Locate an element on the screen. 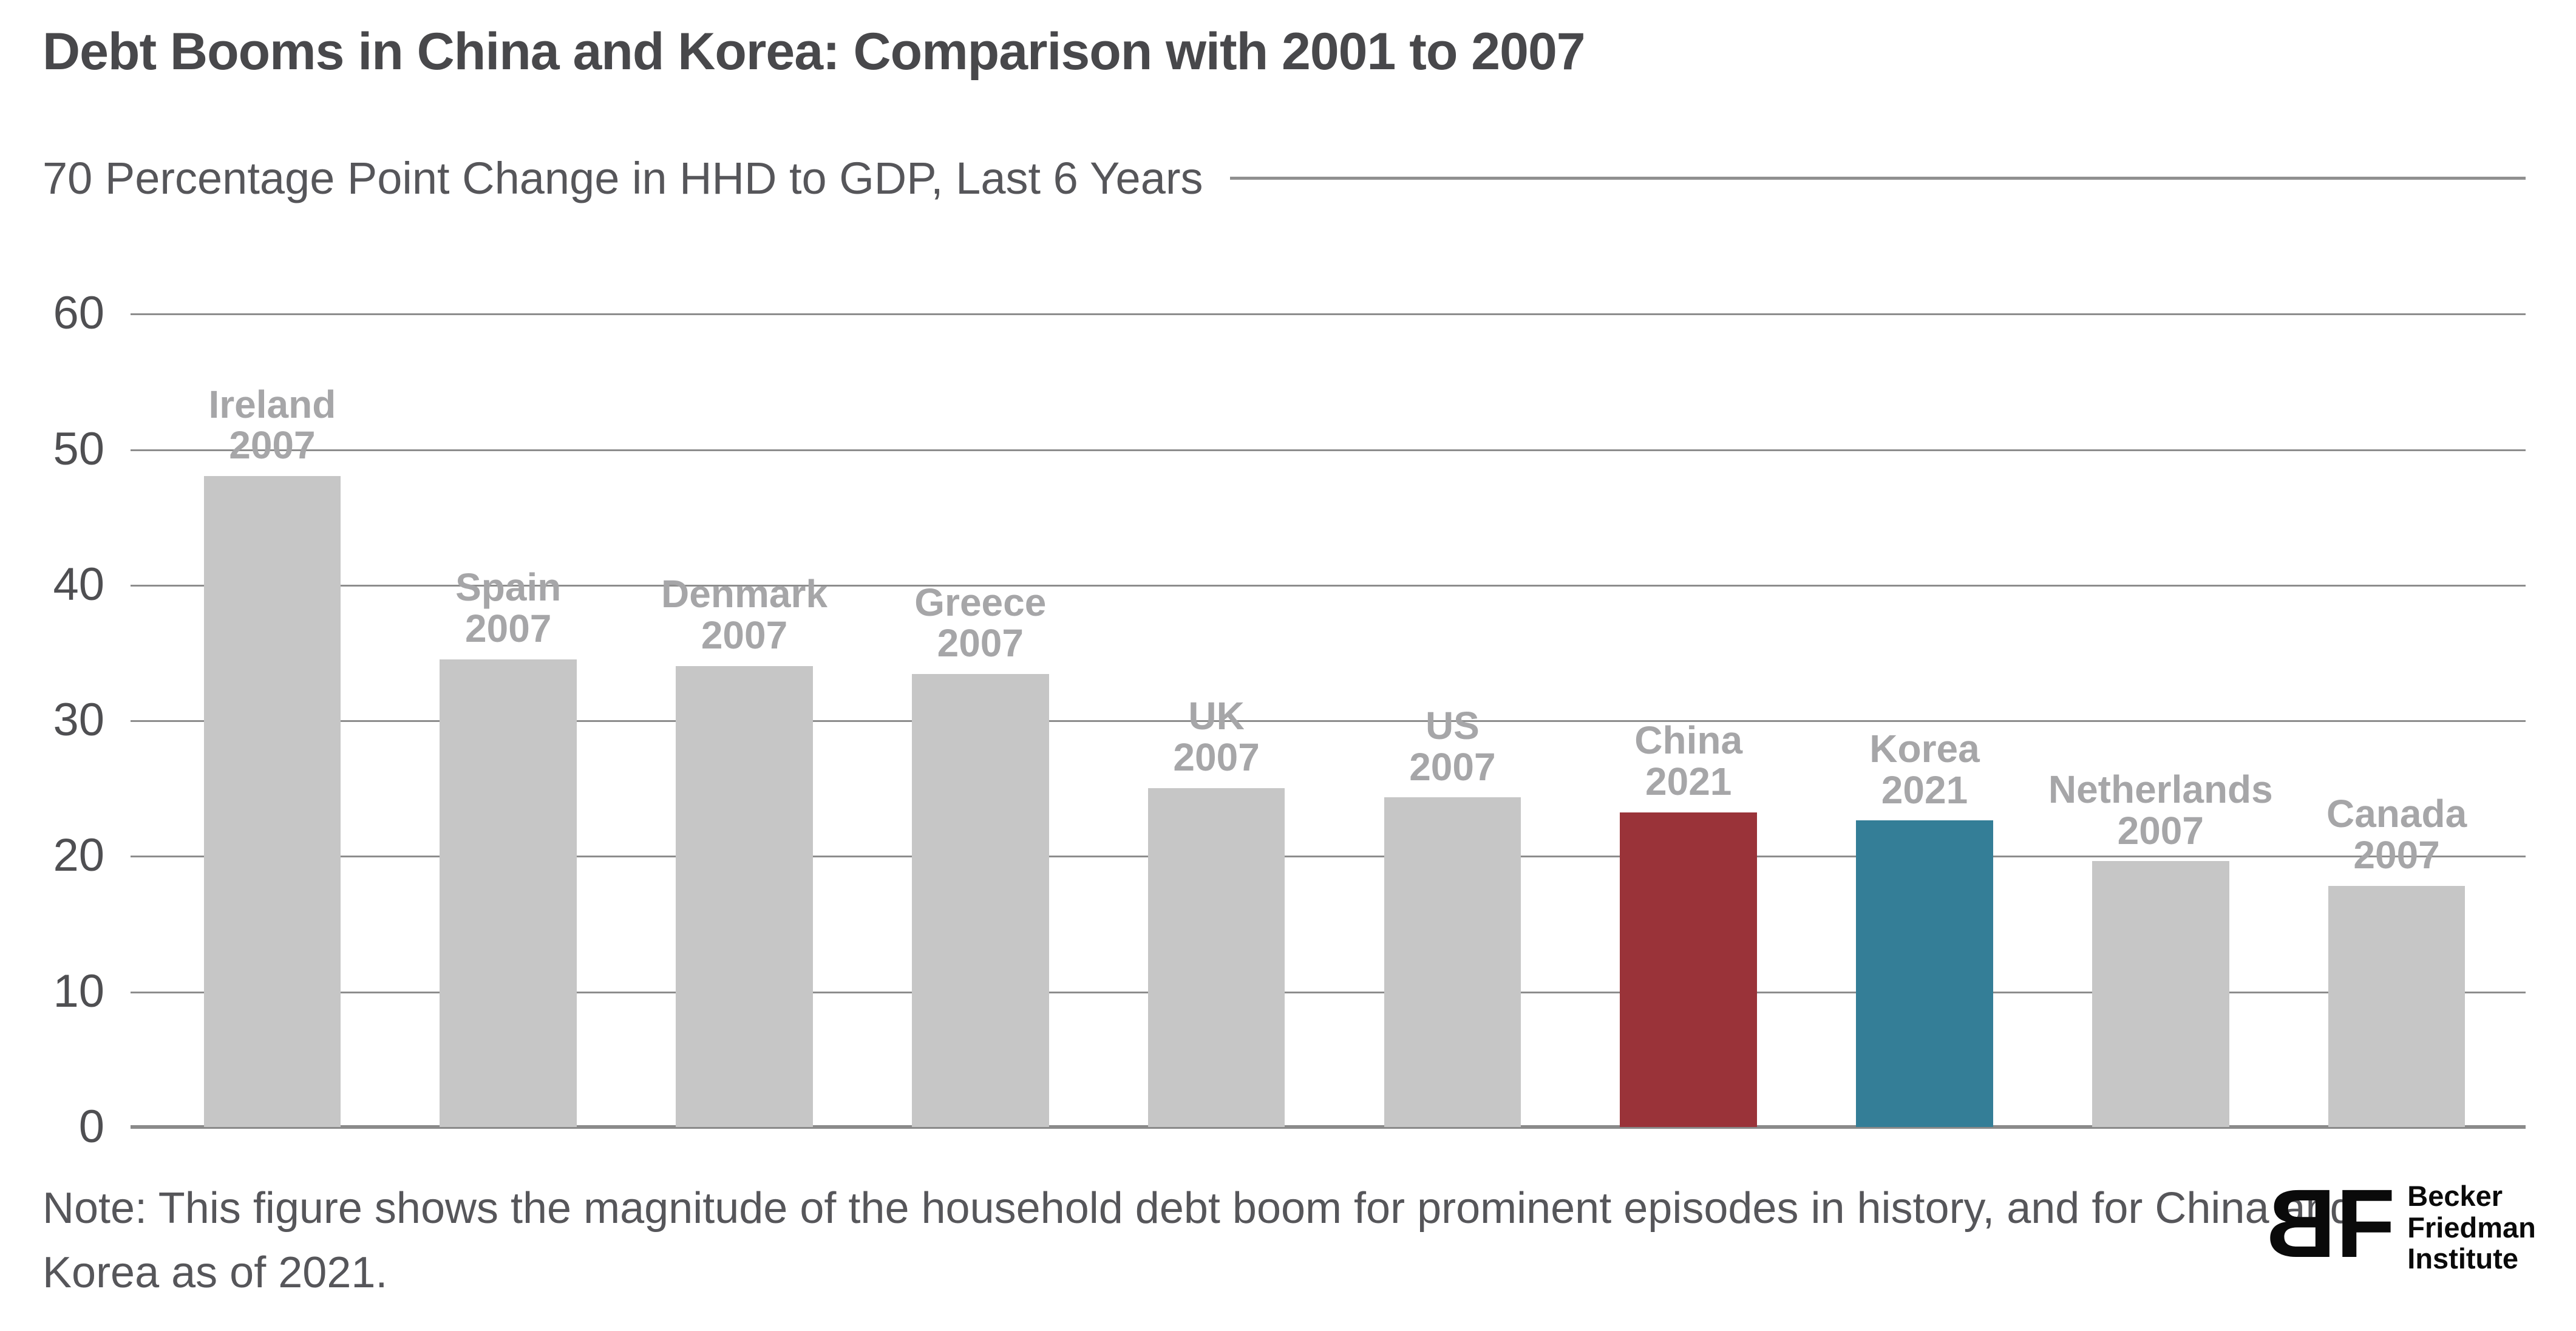  bar-korea is located at coordinates (1924, 973).